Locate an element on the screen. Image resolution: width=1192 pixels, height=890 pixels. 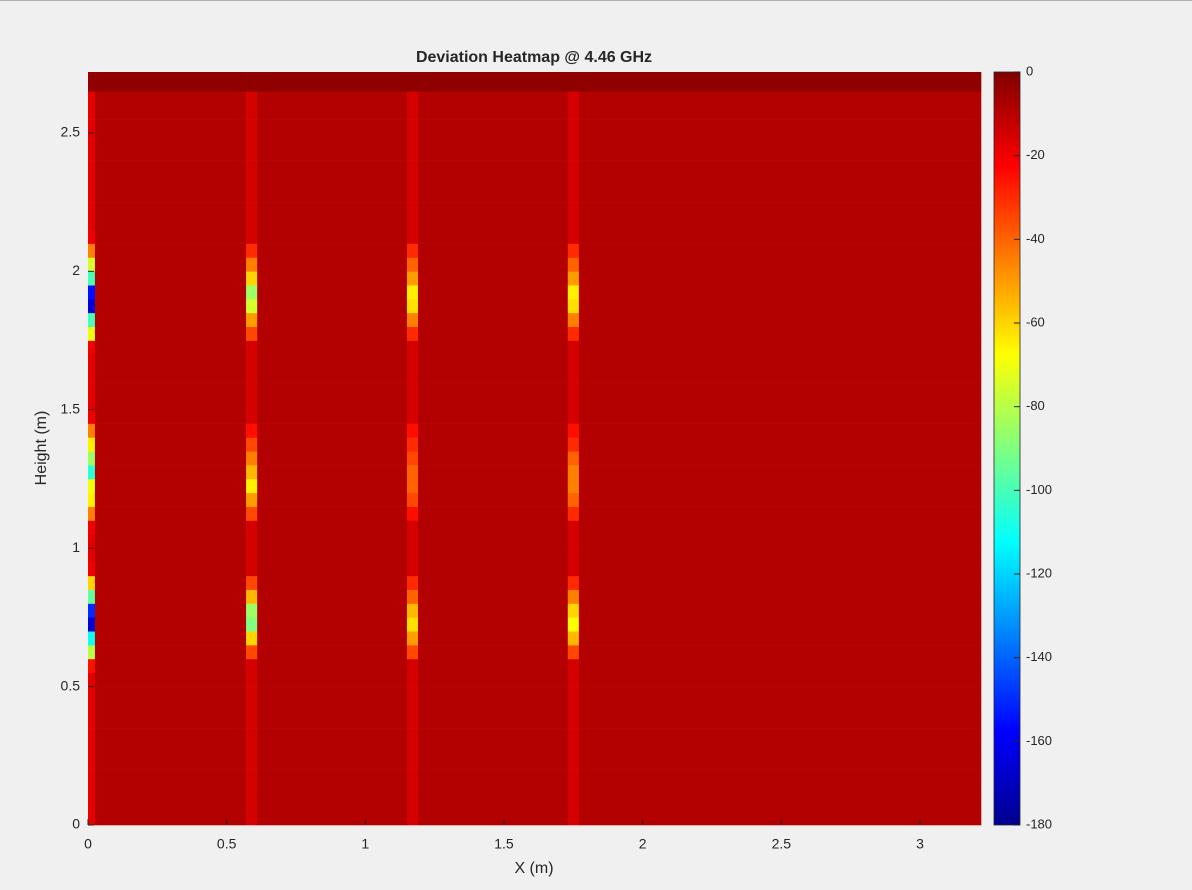
x-tick-label: 0 is located at coordinates (88, 844).